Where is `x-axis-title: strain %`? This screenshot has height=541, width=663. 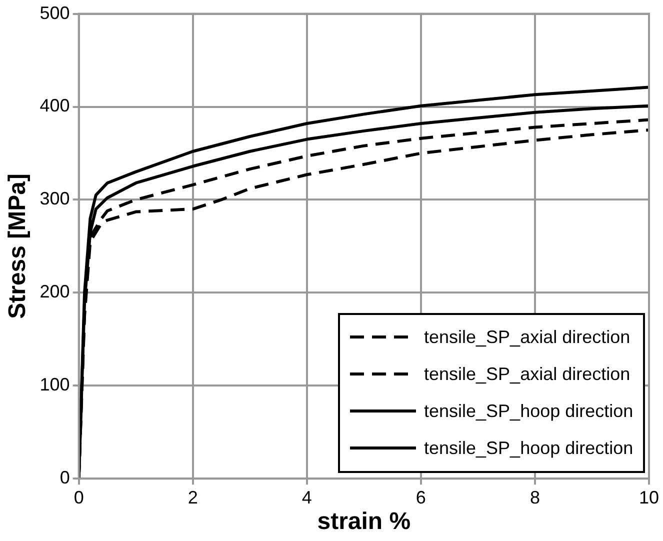
x-axis-title: strain % is located at coordinates (364, 522).